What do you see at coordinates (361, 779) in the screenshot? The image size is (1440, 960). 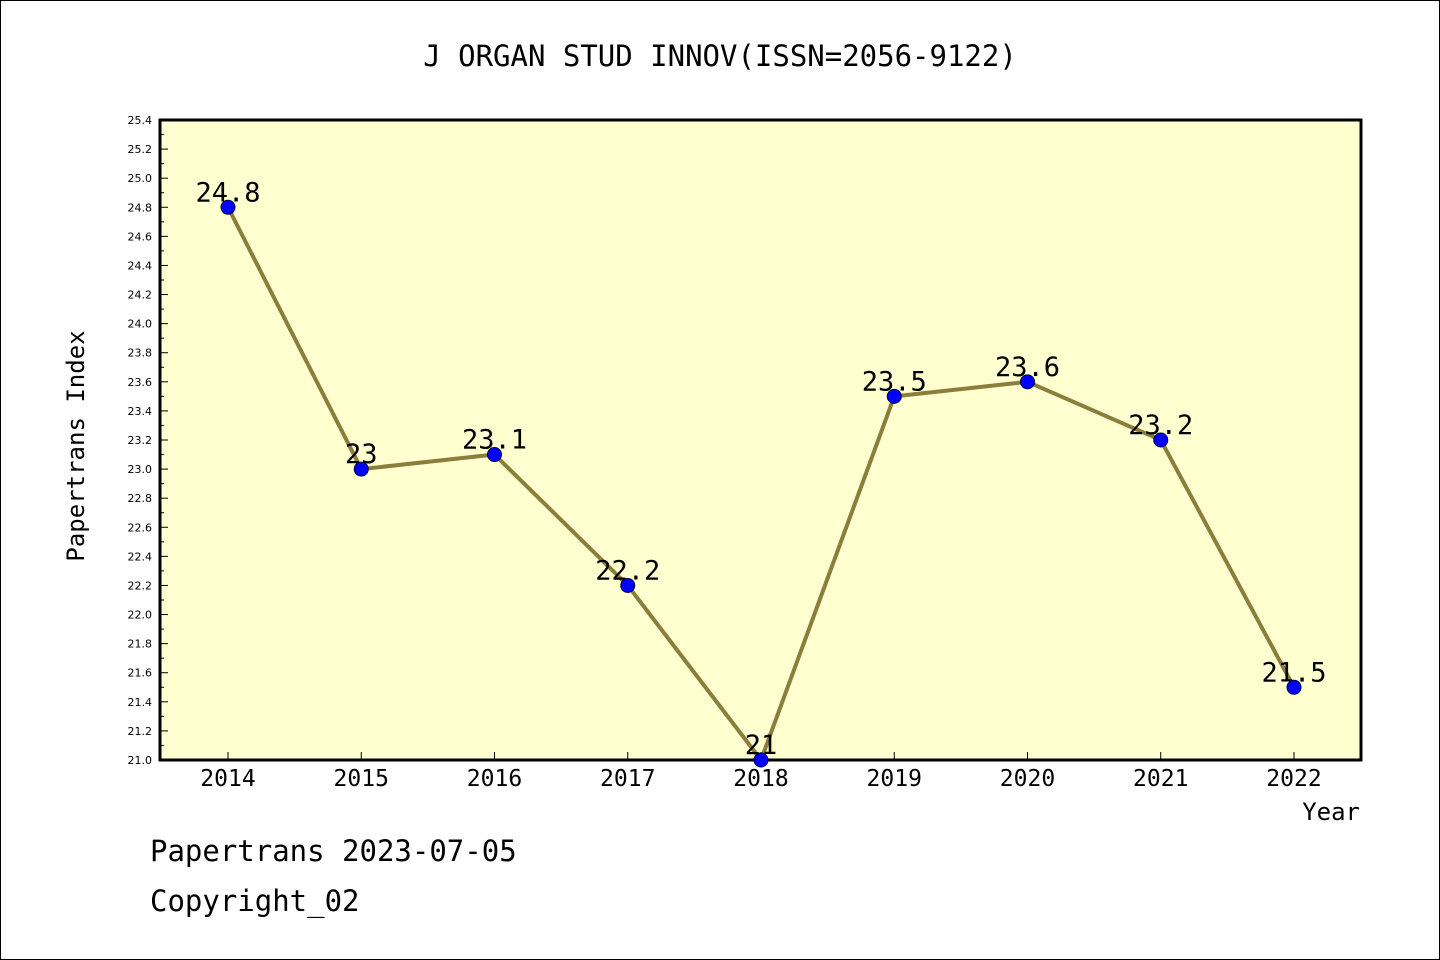 I see `x-tick-label: 2015` at bounding box center [361, 779].